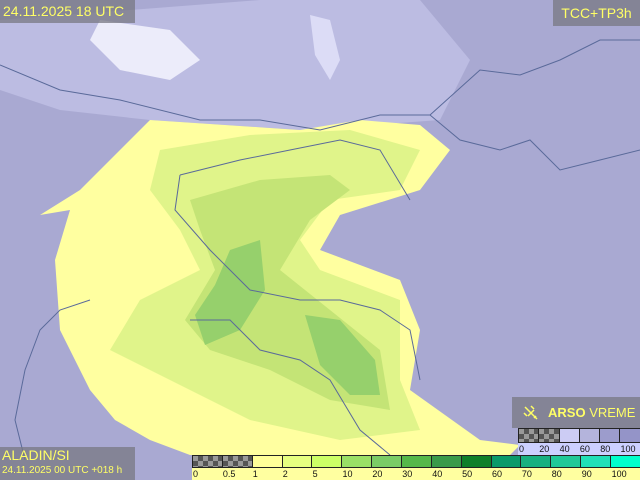 This screenshot has height=480, width=640. What do you see at coordinates (612, 412) in the screenshot?
I see `logo-name: VREME` at bounding box center [612, 412].